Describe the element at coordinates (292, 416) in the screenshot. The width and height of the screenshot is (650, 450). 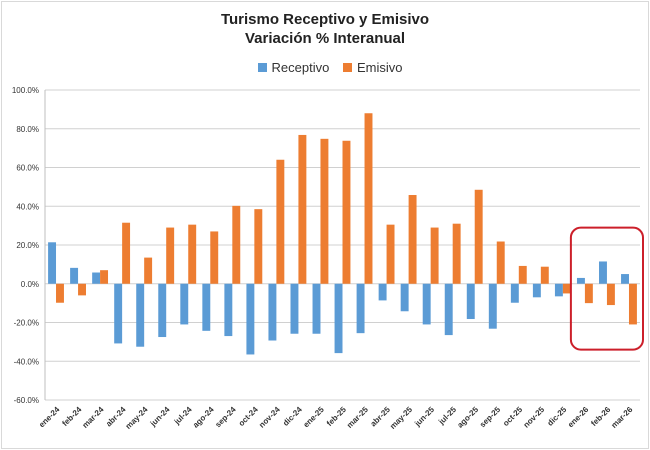
I see `x-tick-label: dic-24` at that location.